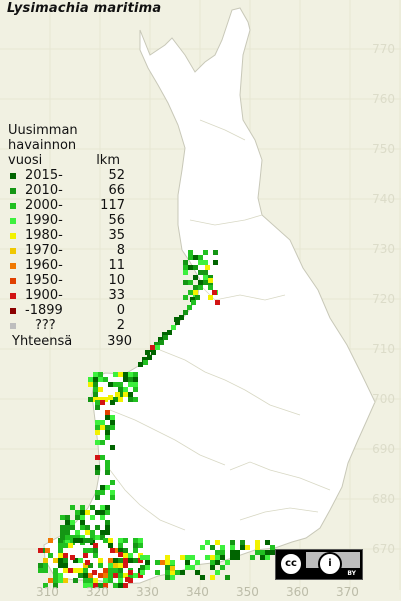 This screenshot has height=601, width=401. What do you see at coordinates (78, 280) in the screenshot?
I see `legend-row: 1950- 10` at bounding box center [78, 280].